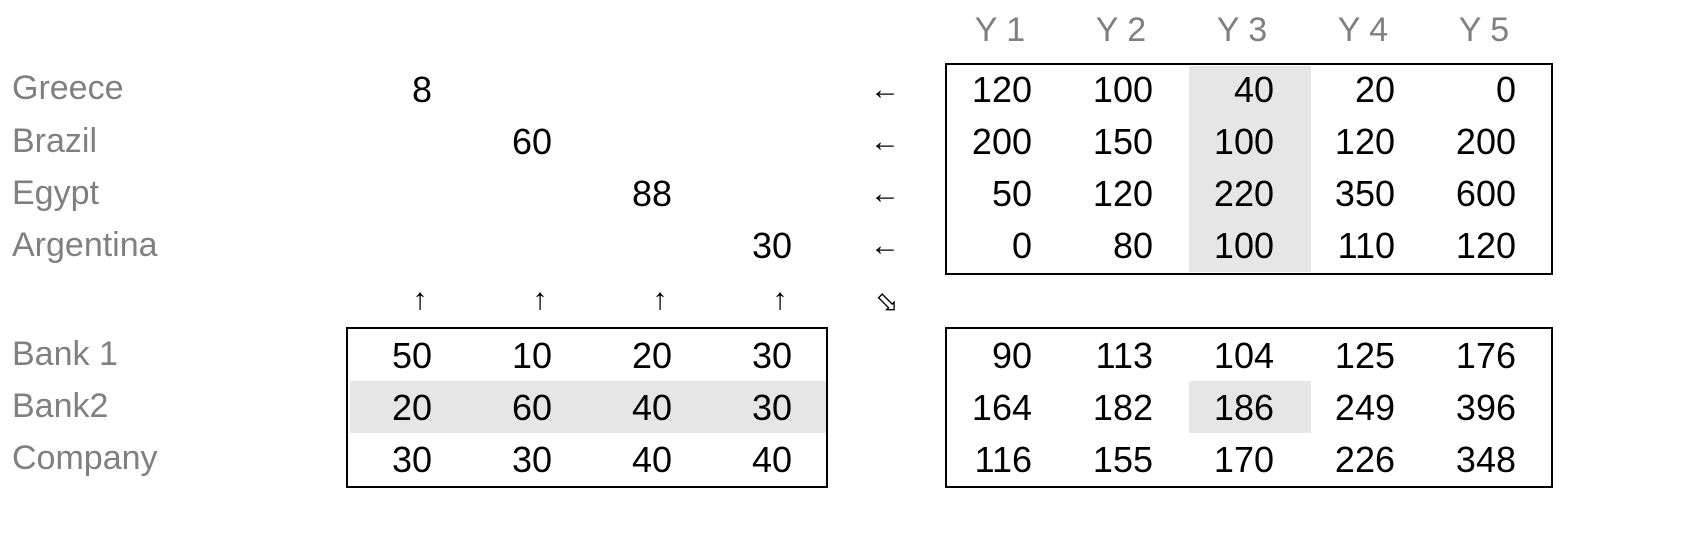  Describe the element at coordinates (1485, 193) in the screenshot. I see `matrix-cell: 600` at that location.